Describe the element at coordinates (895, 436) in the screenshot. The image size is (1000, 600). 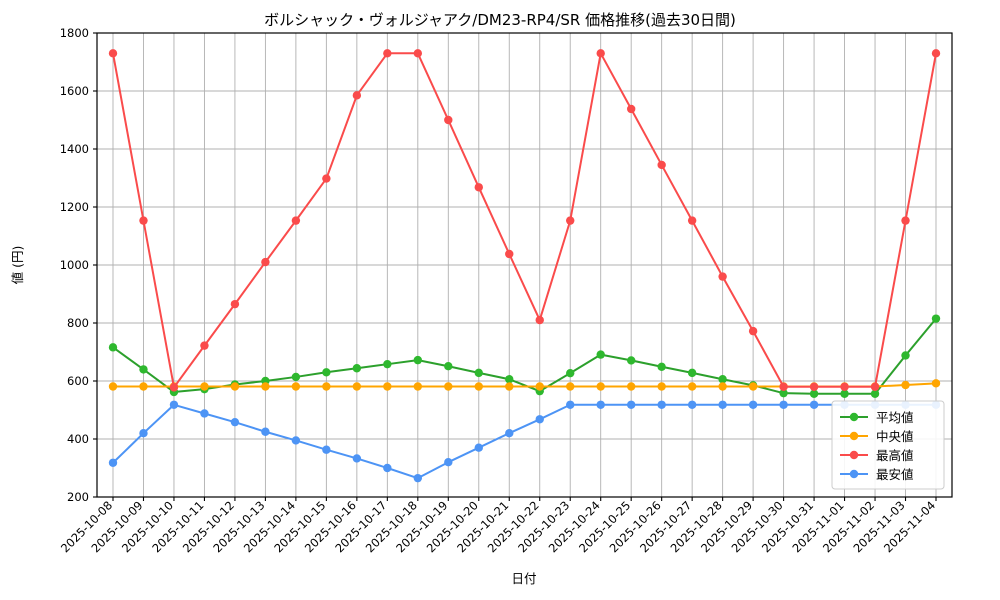
I see `legend-label: 中央値` at that location.